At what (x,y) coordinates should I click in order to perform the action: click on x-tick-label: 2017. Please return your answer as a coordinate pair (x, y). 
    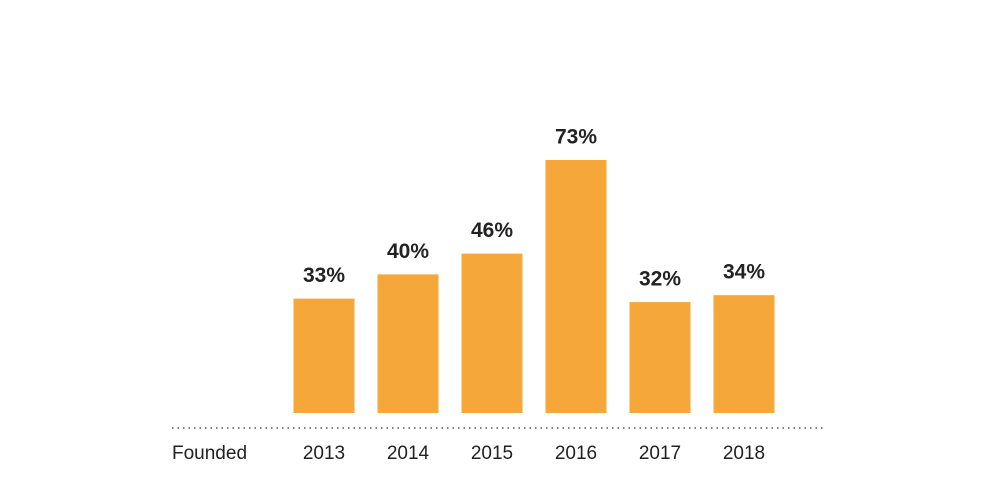
    Looking at the image, I should click on (660, 453).